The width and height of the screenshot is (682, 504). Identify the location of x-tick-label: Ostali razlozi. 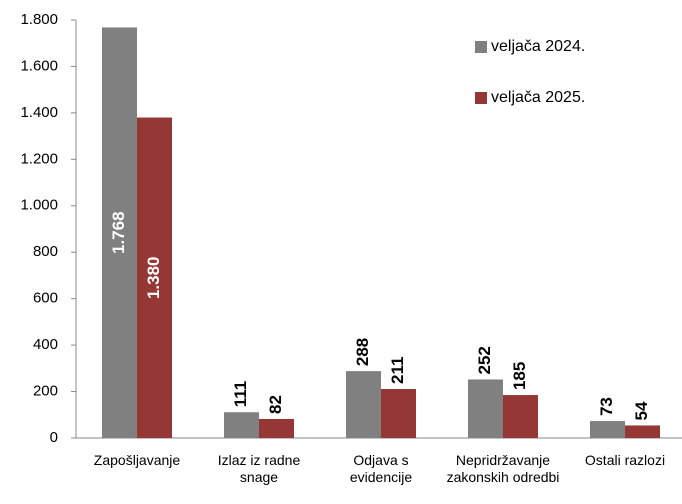
(625, 460).